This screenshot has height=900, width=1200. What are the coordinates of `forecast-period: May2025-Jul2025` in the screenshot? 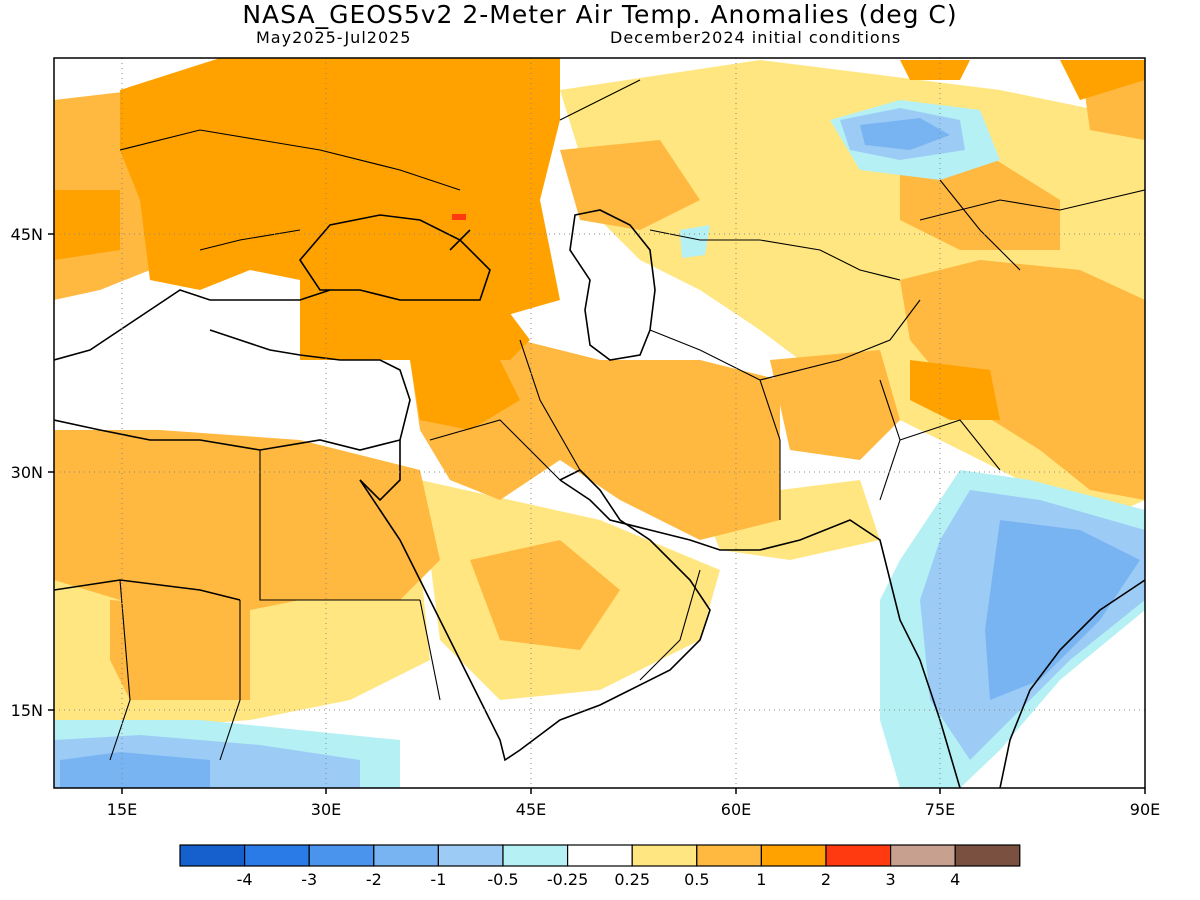 It's located at (334, 37).